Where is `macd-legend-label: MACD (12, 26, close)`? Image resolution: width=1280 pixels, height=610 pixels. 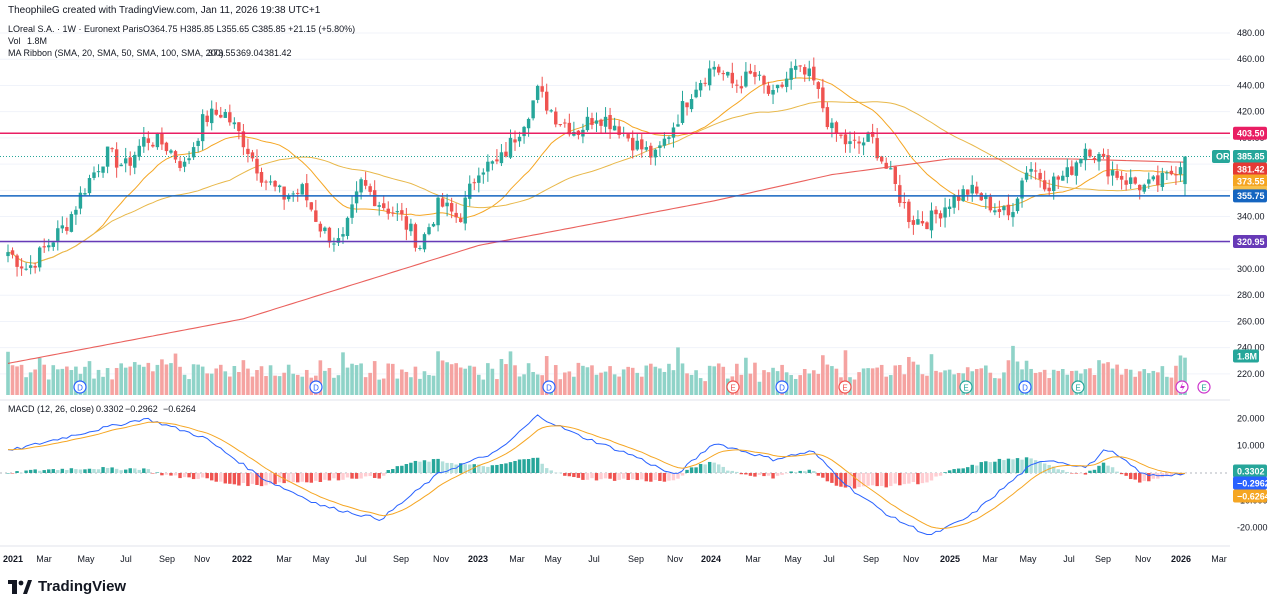 macd-legend-label: MACD (12, 26, close) is located at coordinates (51, 409).